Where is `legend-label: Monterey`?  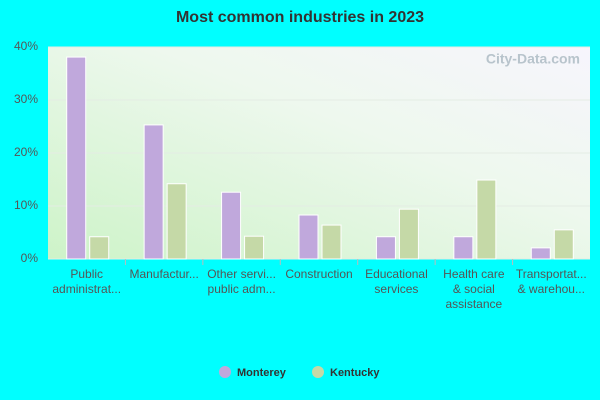 legend-label: Monterey is located at coordinates (262, 373).